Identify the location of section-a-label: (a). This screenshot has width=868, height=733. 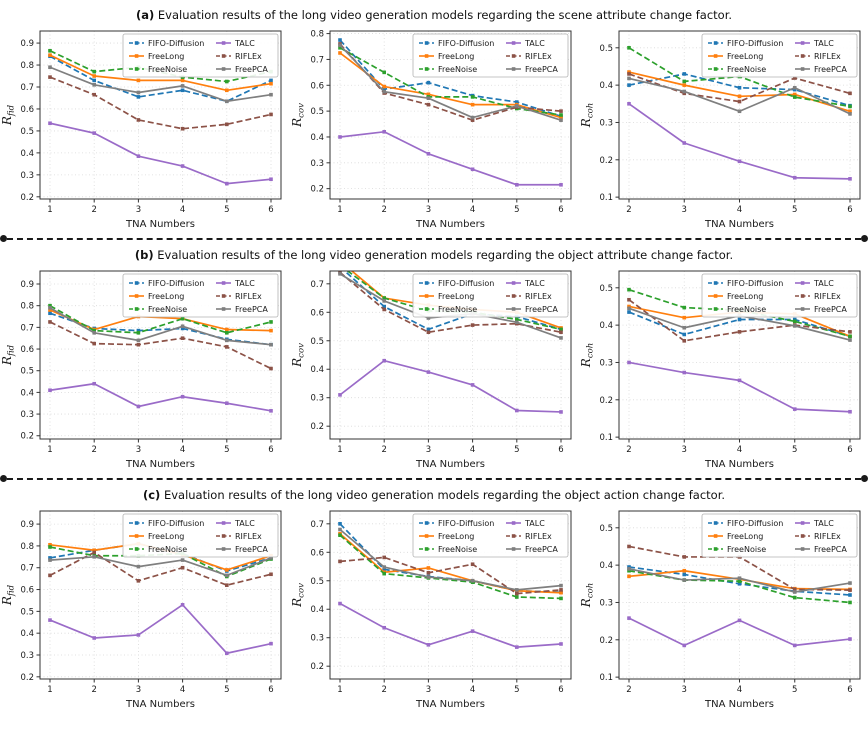
(145, 15).